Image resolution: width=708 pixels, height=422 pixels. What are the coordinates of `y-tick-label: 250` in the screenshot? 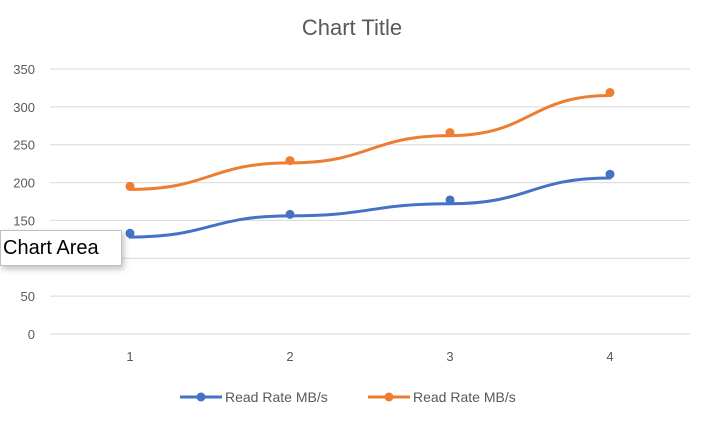 It's located at (24, 145).